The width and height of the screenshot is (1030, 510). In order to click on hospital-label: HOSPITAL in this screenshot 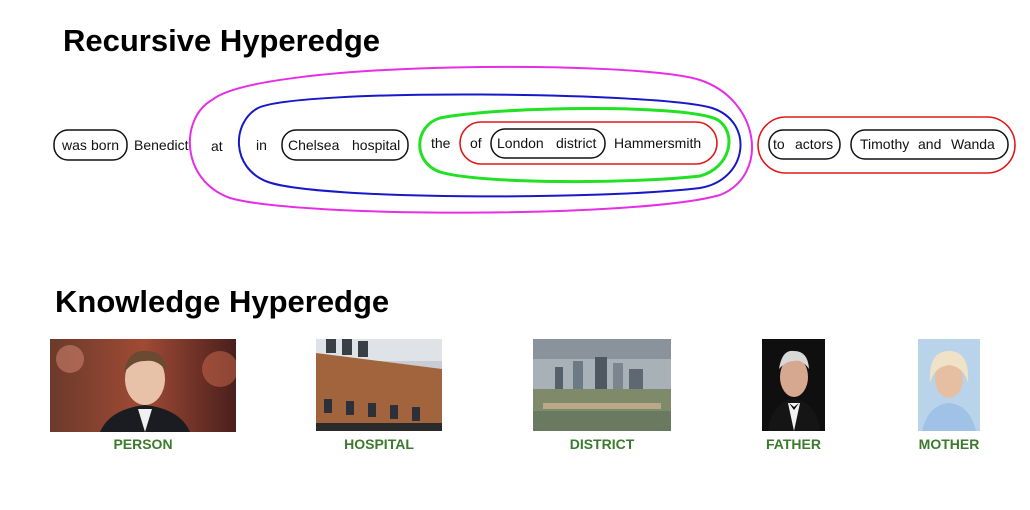, I will do `click(379, 444)`.